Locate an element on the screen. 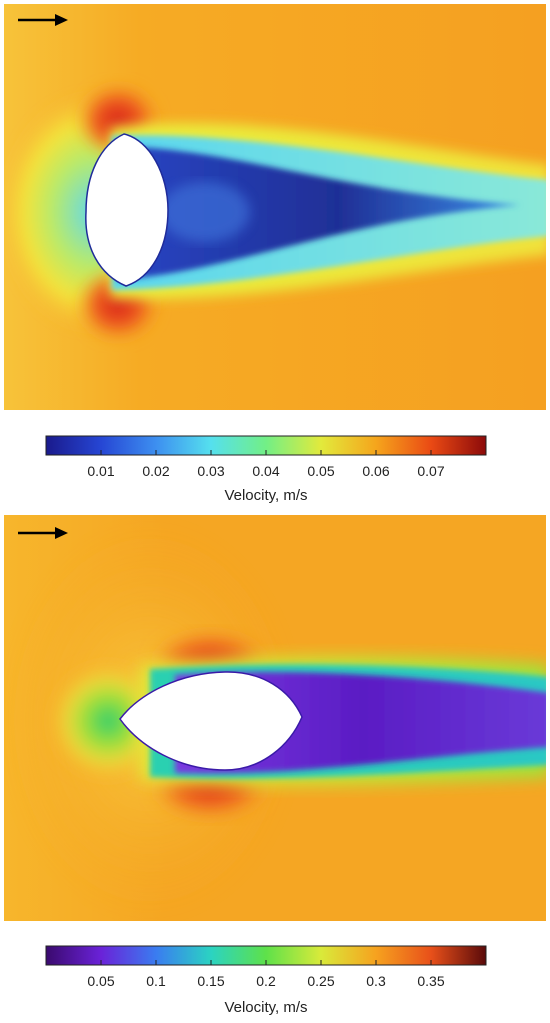  colorbar-tick-label: 0.1 is located at coordinates (156, 981).